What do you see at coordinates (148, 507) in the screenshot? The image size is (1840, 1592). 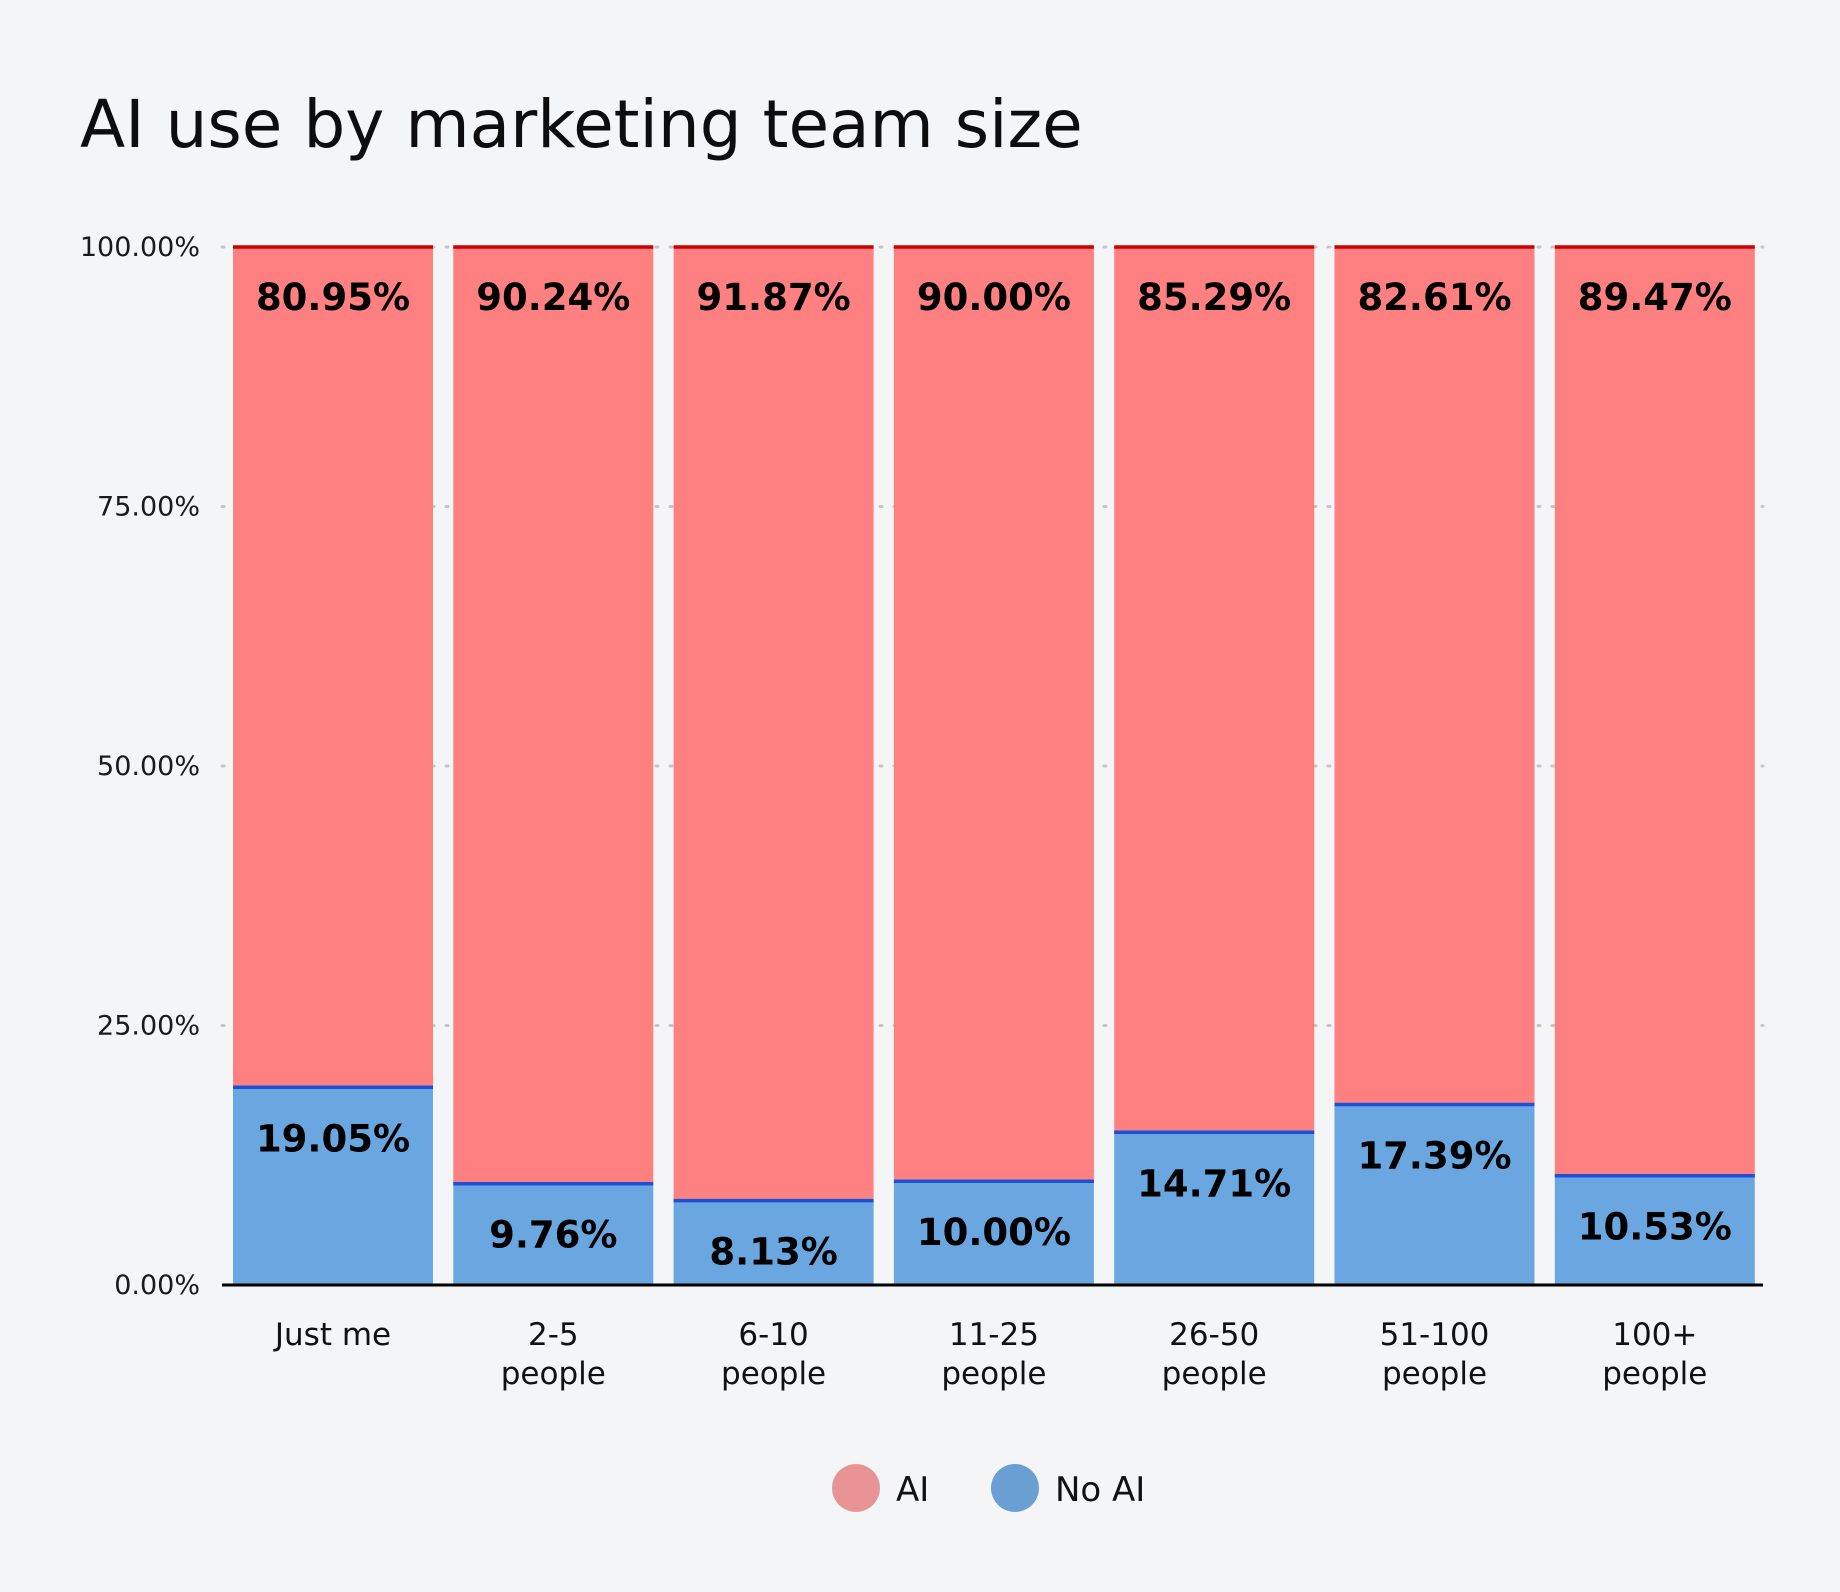 I see `y-tick-label: 75.00%` at bounding box center [148, 507].